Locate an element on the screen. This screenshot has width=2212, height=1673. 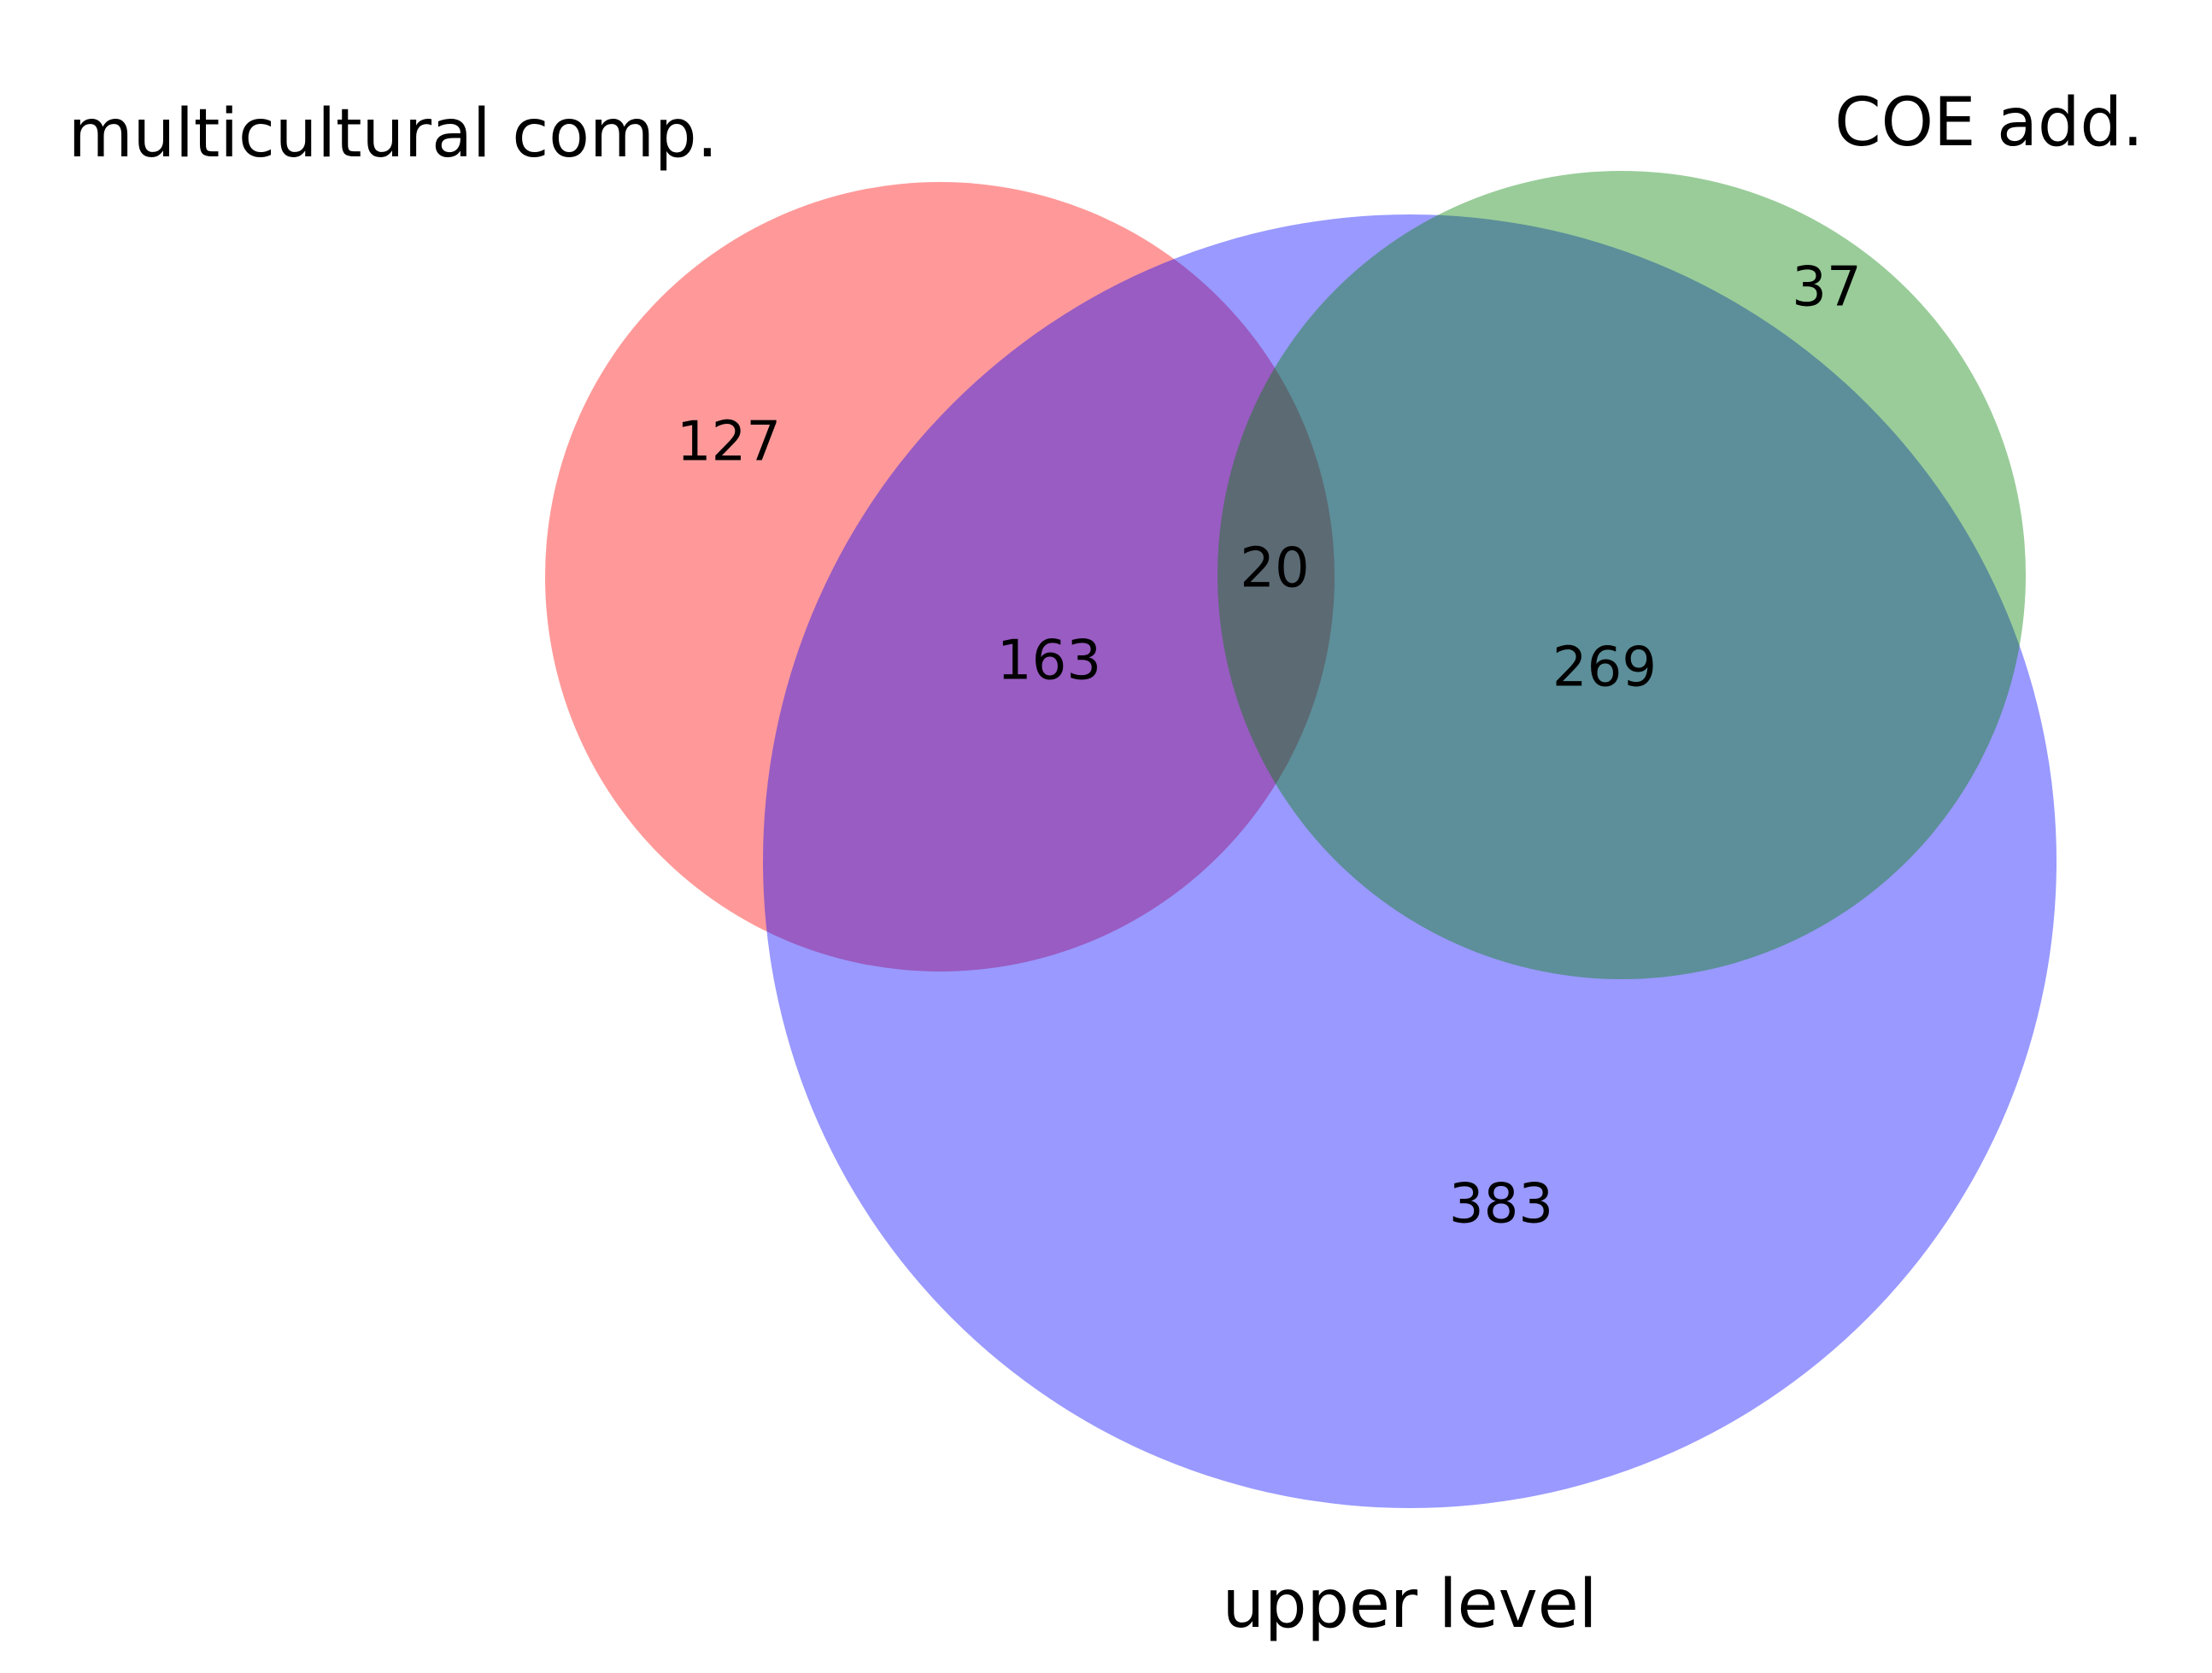
region-count-multicultural-only: 127 is located at coordinates (729, 442).